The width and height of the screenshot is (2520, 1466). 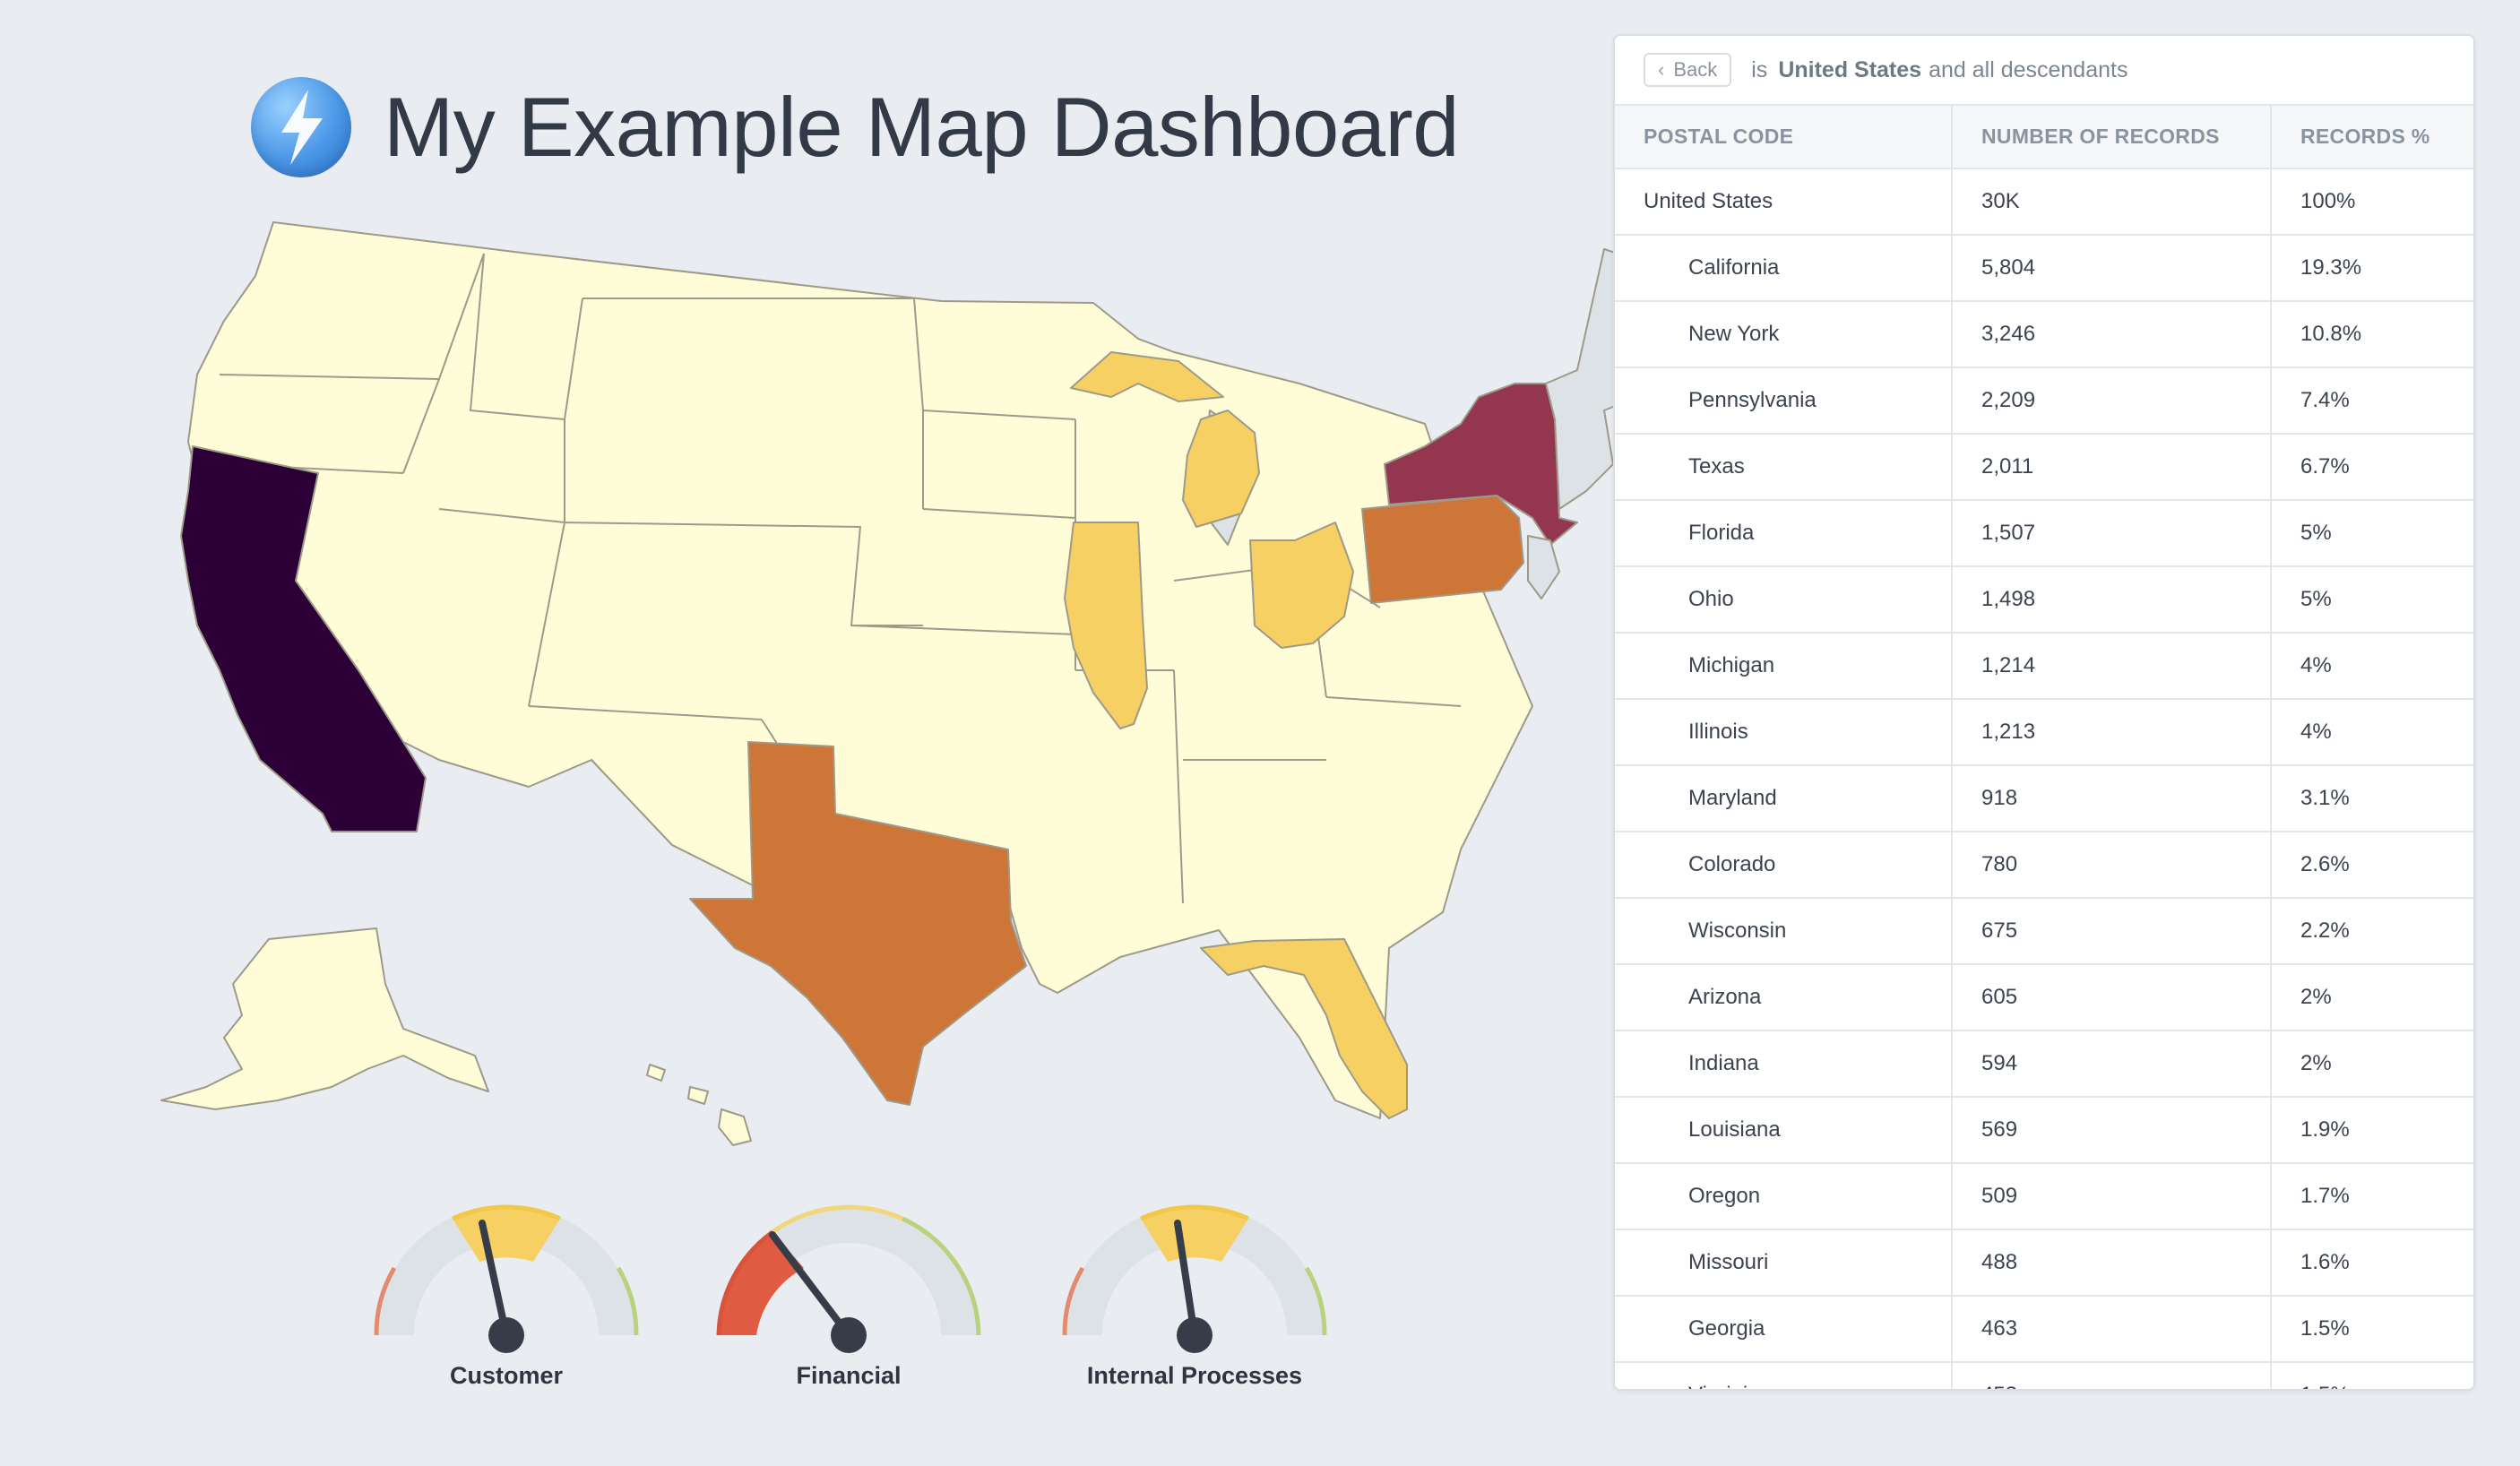 What do you see at coordinates (2372, 467) in the screenshot?
I see `row-percent-cell: 6.7%` at bounding box center [2372, 467].